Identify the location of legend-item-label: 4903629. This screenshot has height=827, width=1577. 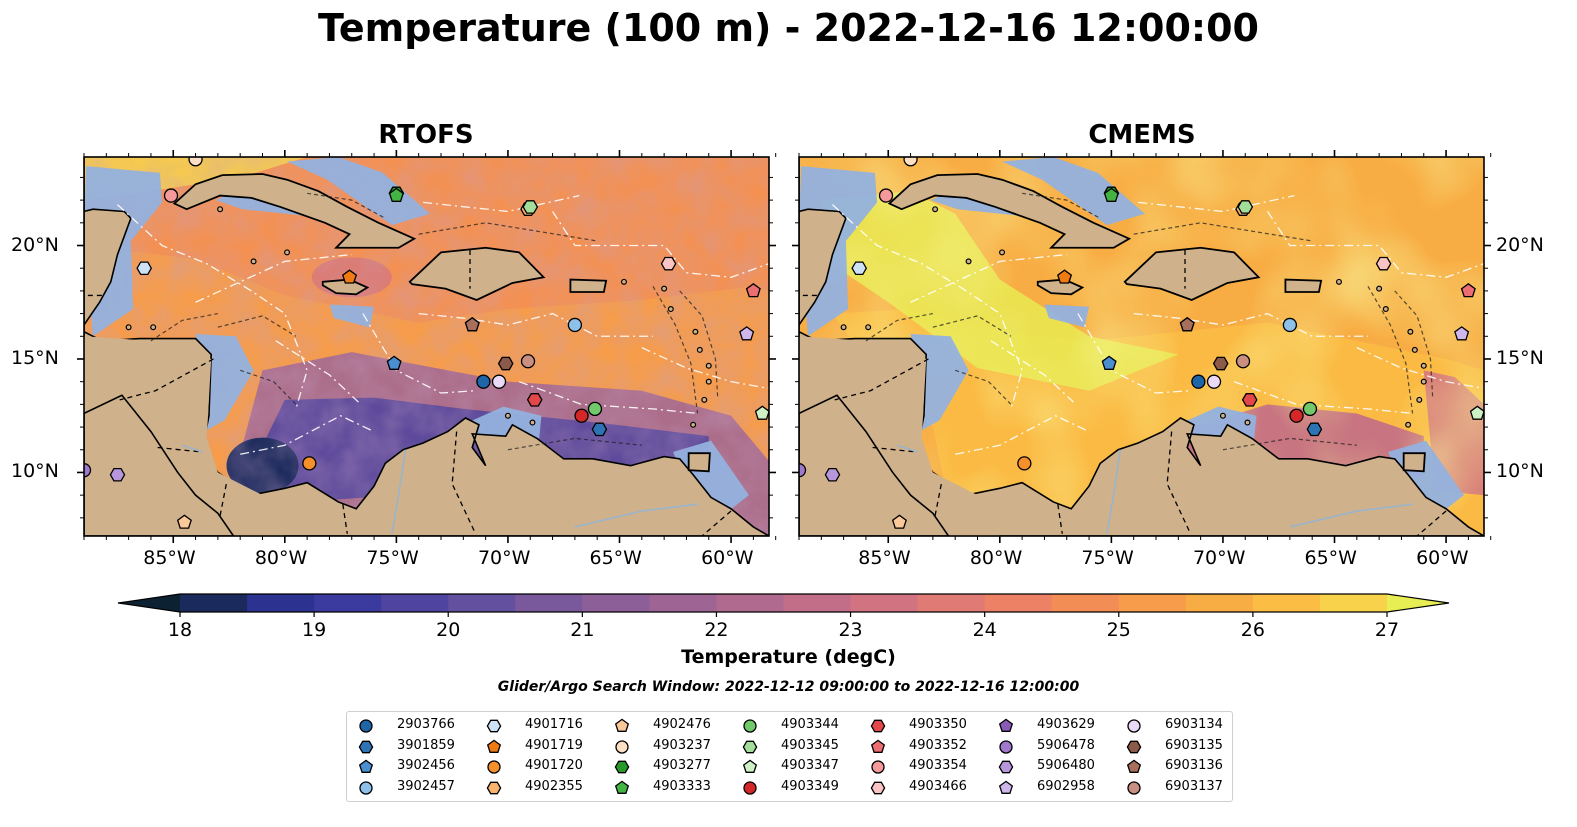
(1066, 724).